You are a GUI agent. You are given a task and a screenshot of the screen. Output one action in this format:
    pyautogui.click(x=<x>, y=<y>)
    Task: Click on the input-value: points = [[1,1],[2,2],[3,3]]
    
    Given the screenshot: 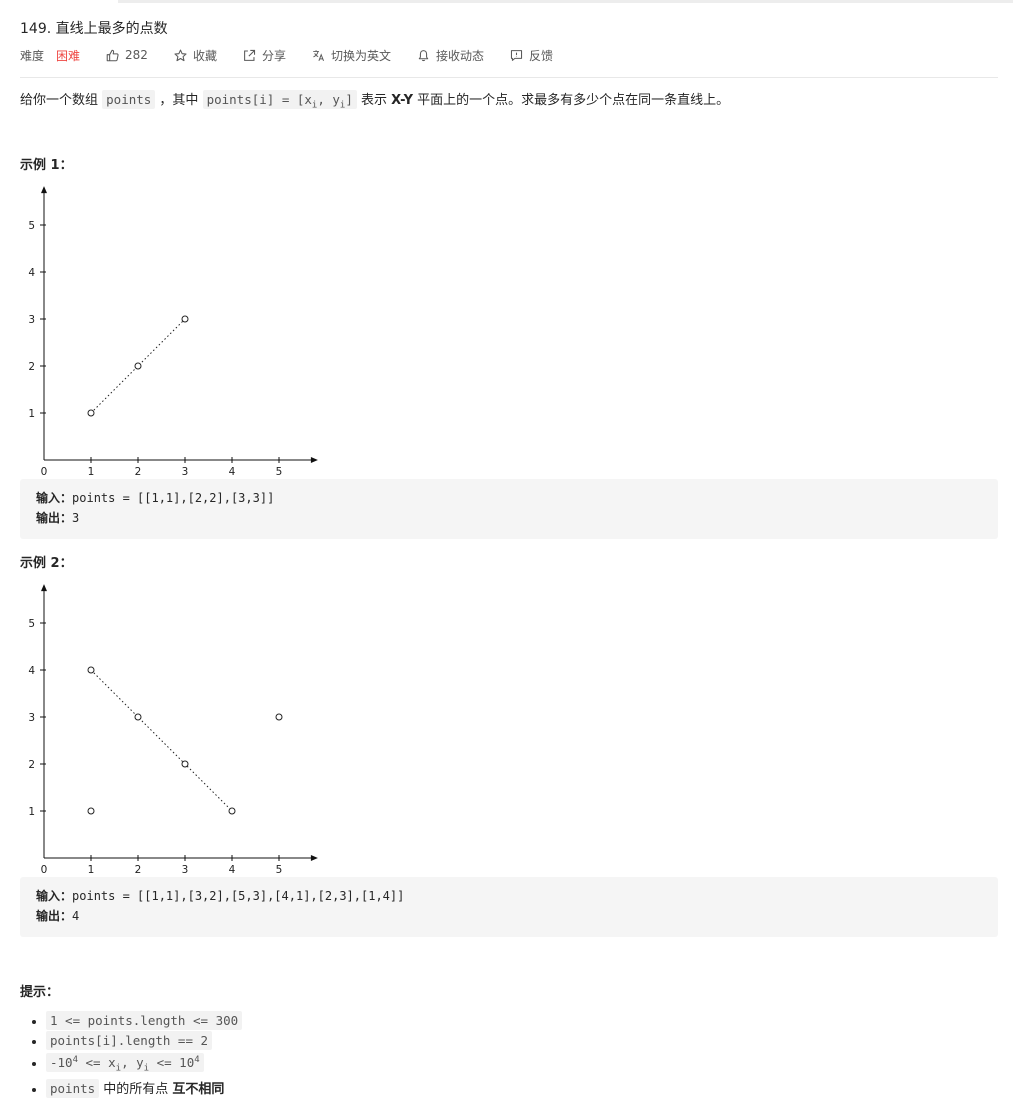 What is the action you would take?
    pyautogui.click(x=173, y=498)
    